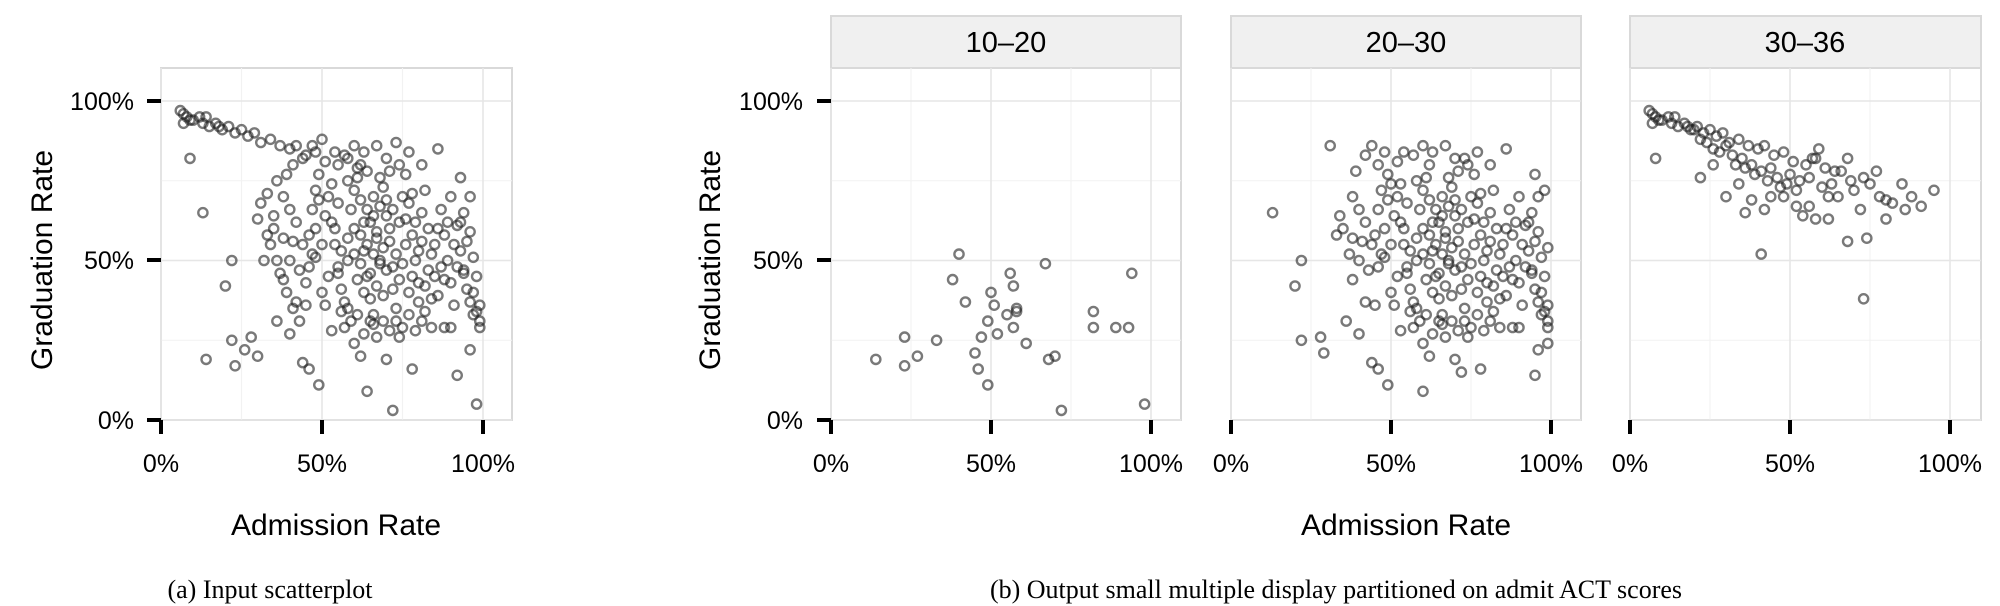 The height and width of the screenshot is (606, 2000). Describe the element at coordinates (1006, 43) in the screenshot. I see `facet-label: 10–20` at that location.